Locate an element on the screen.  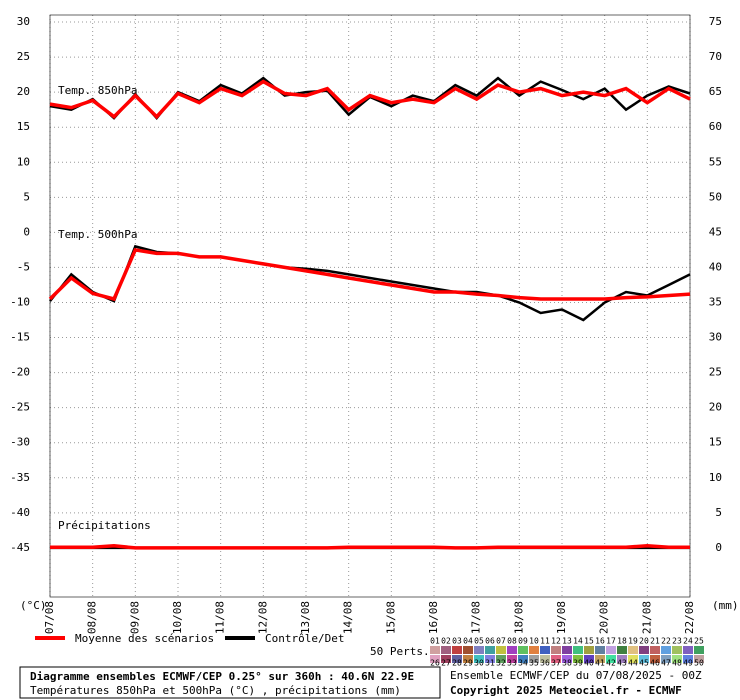
y-tick-label: 30 is located at coordinates (23, 21).